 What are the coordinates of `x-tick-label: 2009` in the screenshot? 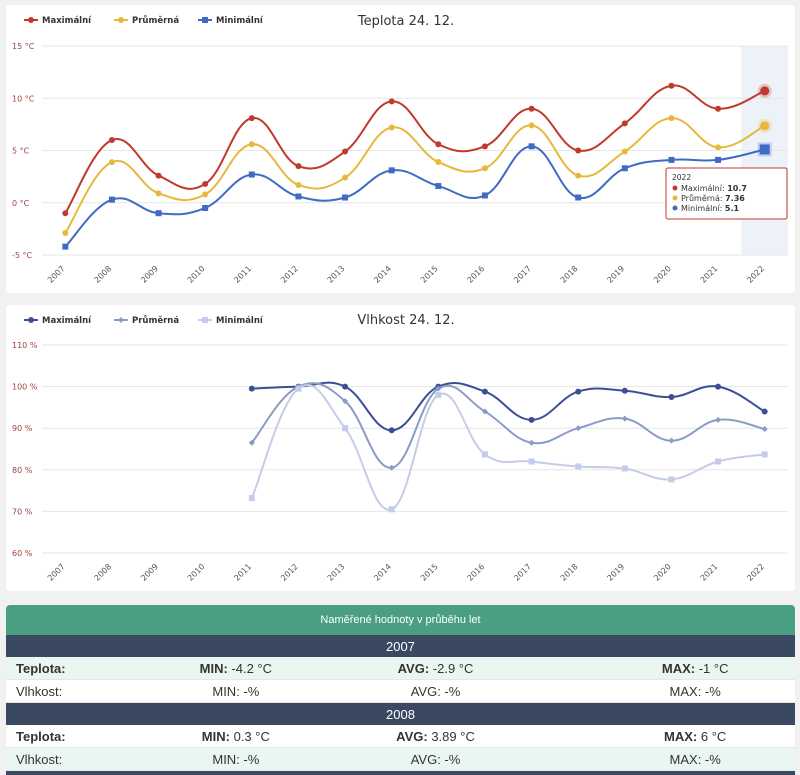 It's located at (149, 572).